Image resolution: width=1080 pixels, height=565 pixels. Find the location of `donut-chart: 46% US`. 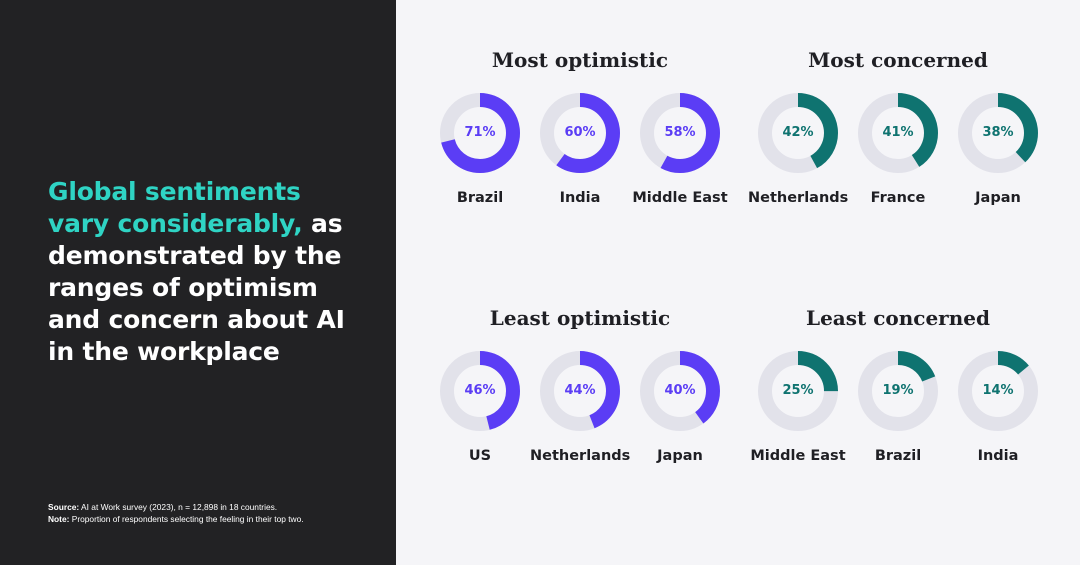

donut-chart: 46% US is located at coordinates (480, 420).